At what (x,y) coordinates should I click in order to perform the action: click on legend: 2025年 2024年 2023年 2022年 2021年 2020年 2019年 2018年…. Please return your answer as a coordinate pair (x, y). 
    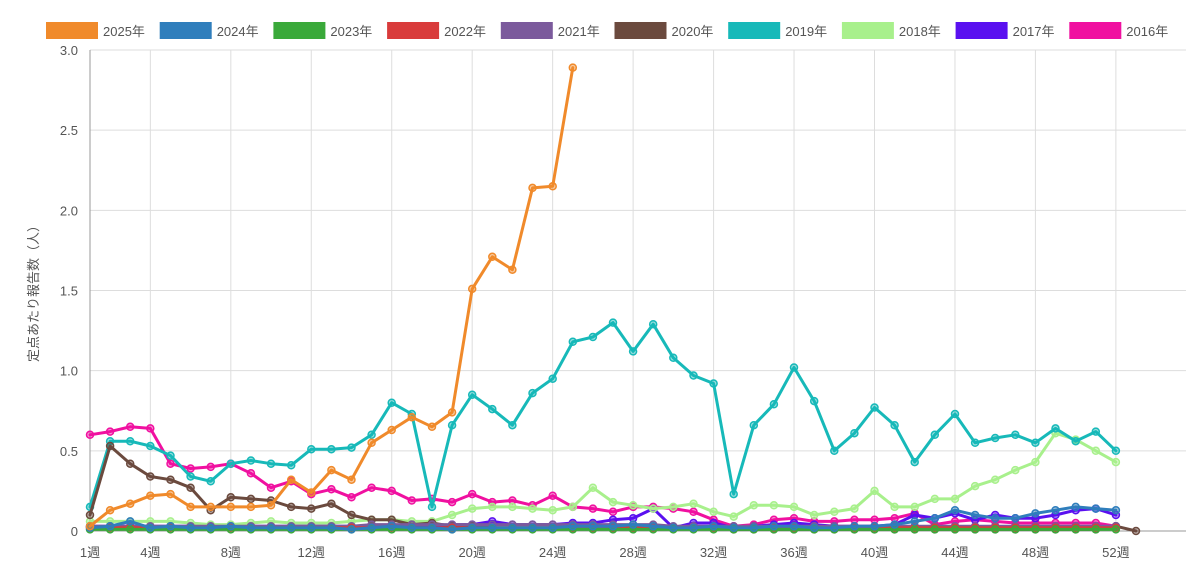
    Looking at the image, I should click on (607, 30).